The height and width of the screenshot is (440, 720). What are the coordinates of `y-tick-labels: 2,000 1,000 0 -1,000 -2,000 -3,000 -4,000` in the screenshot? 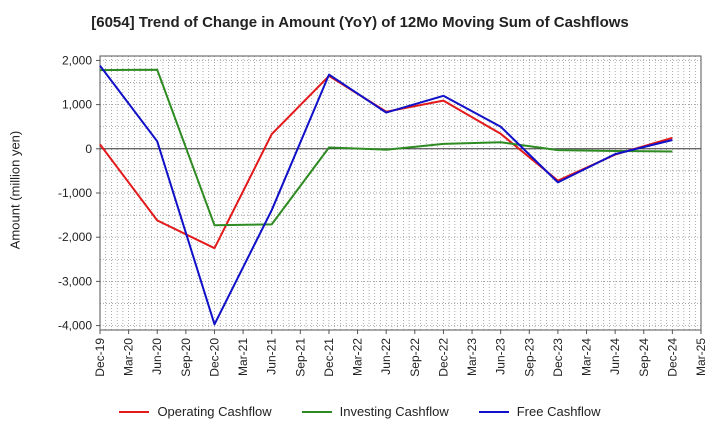 It's located at (79, 193).